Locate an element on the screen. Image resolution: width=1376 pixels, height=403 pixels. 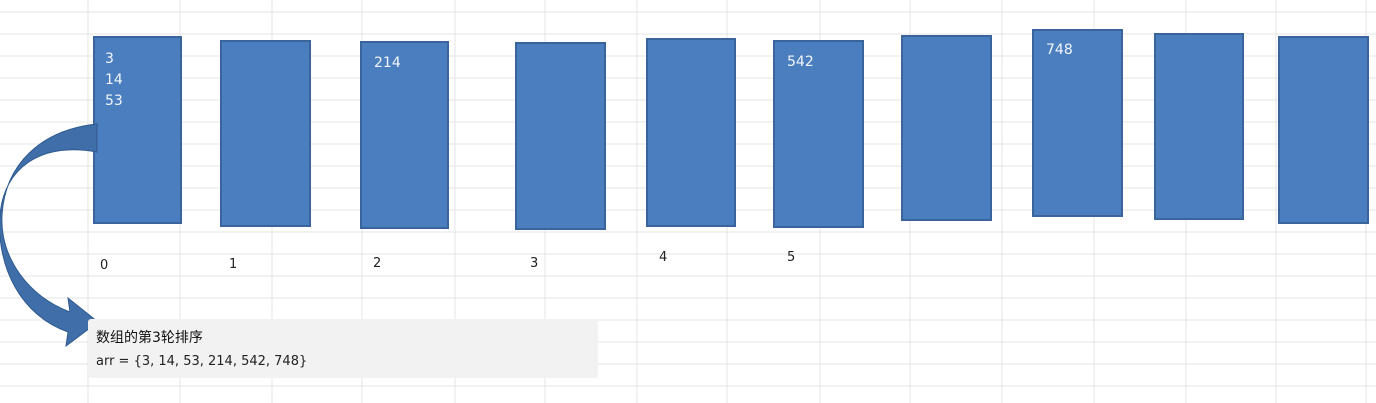
bucket-values: 214 is located at coordinates (387, 63).